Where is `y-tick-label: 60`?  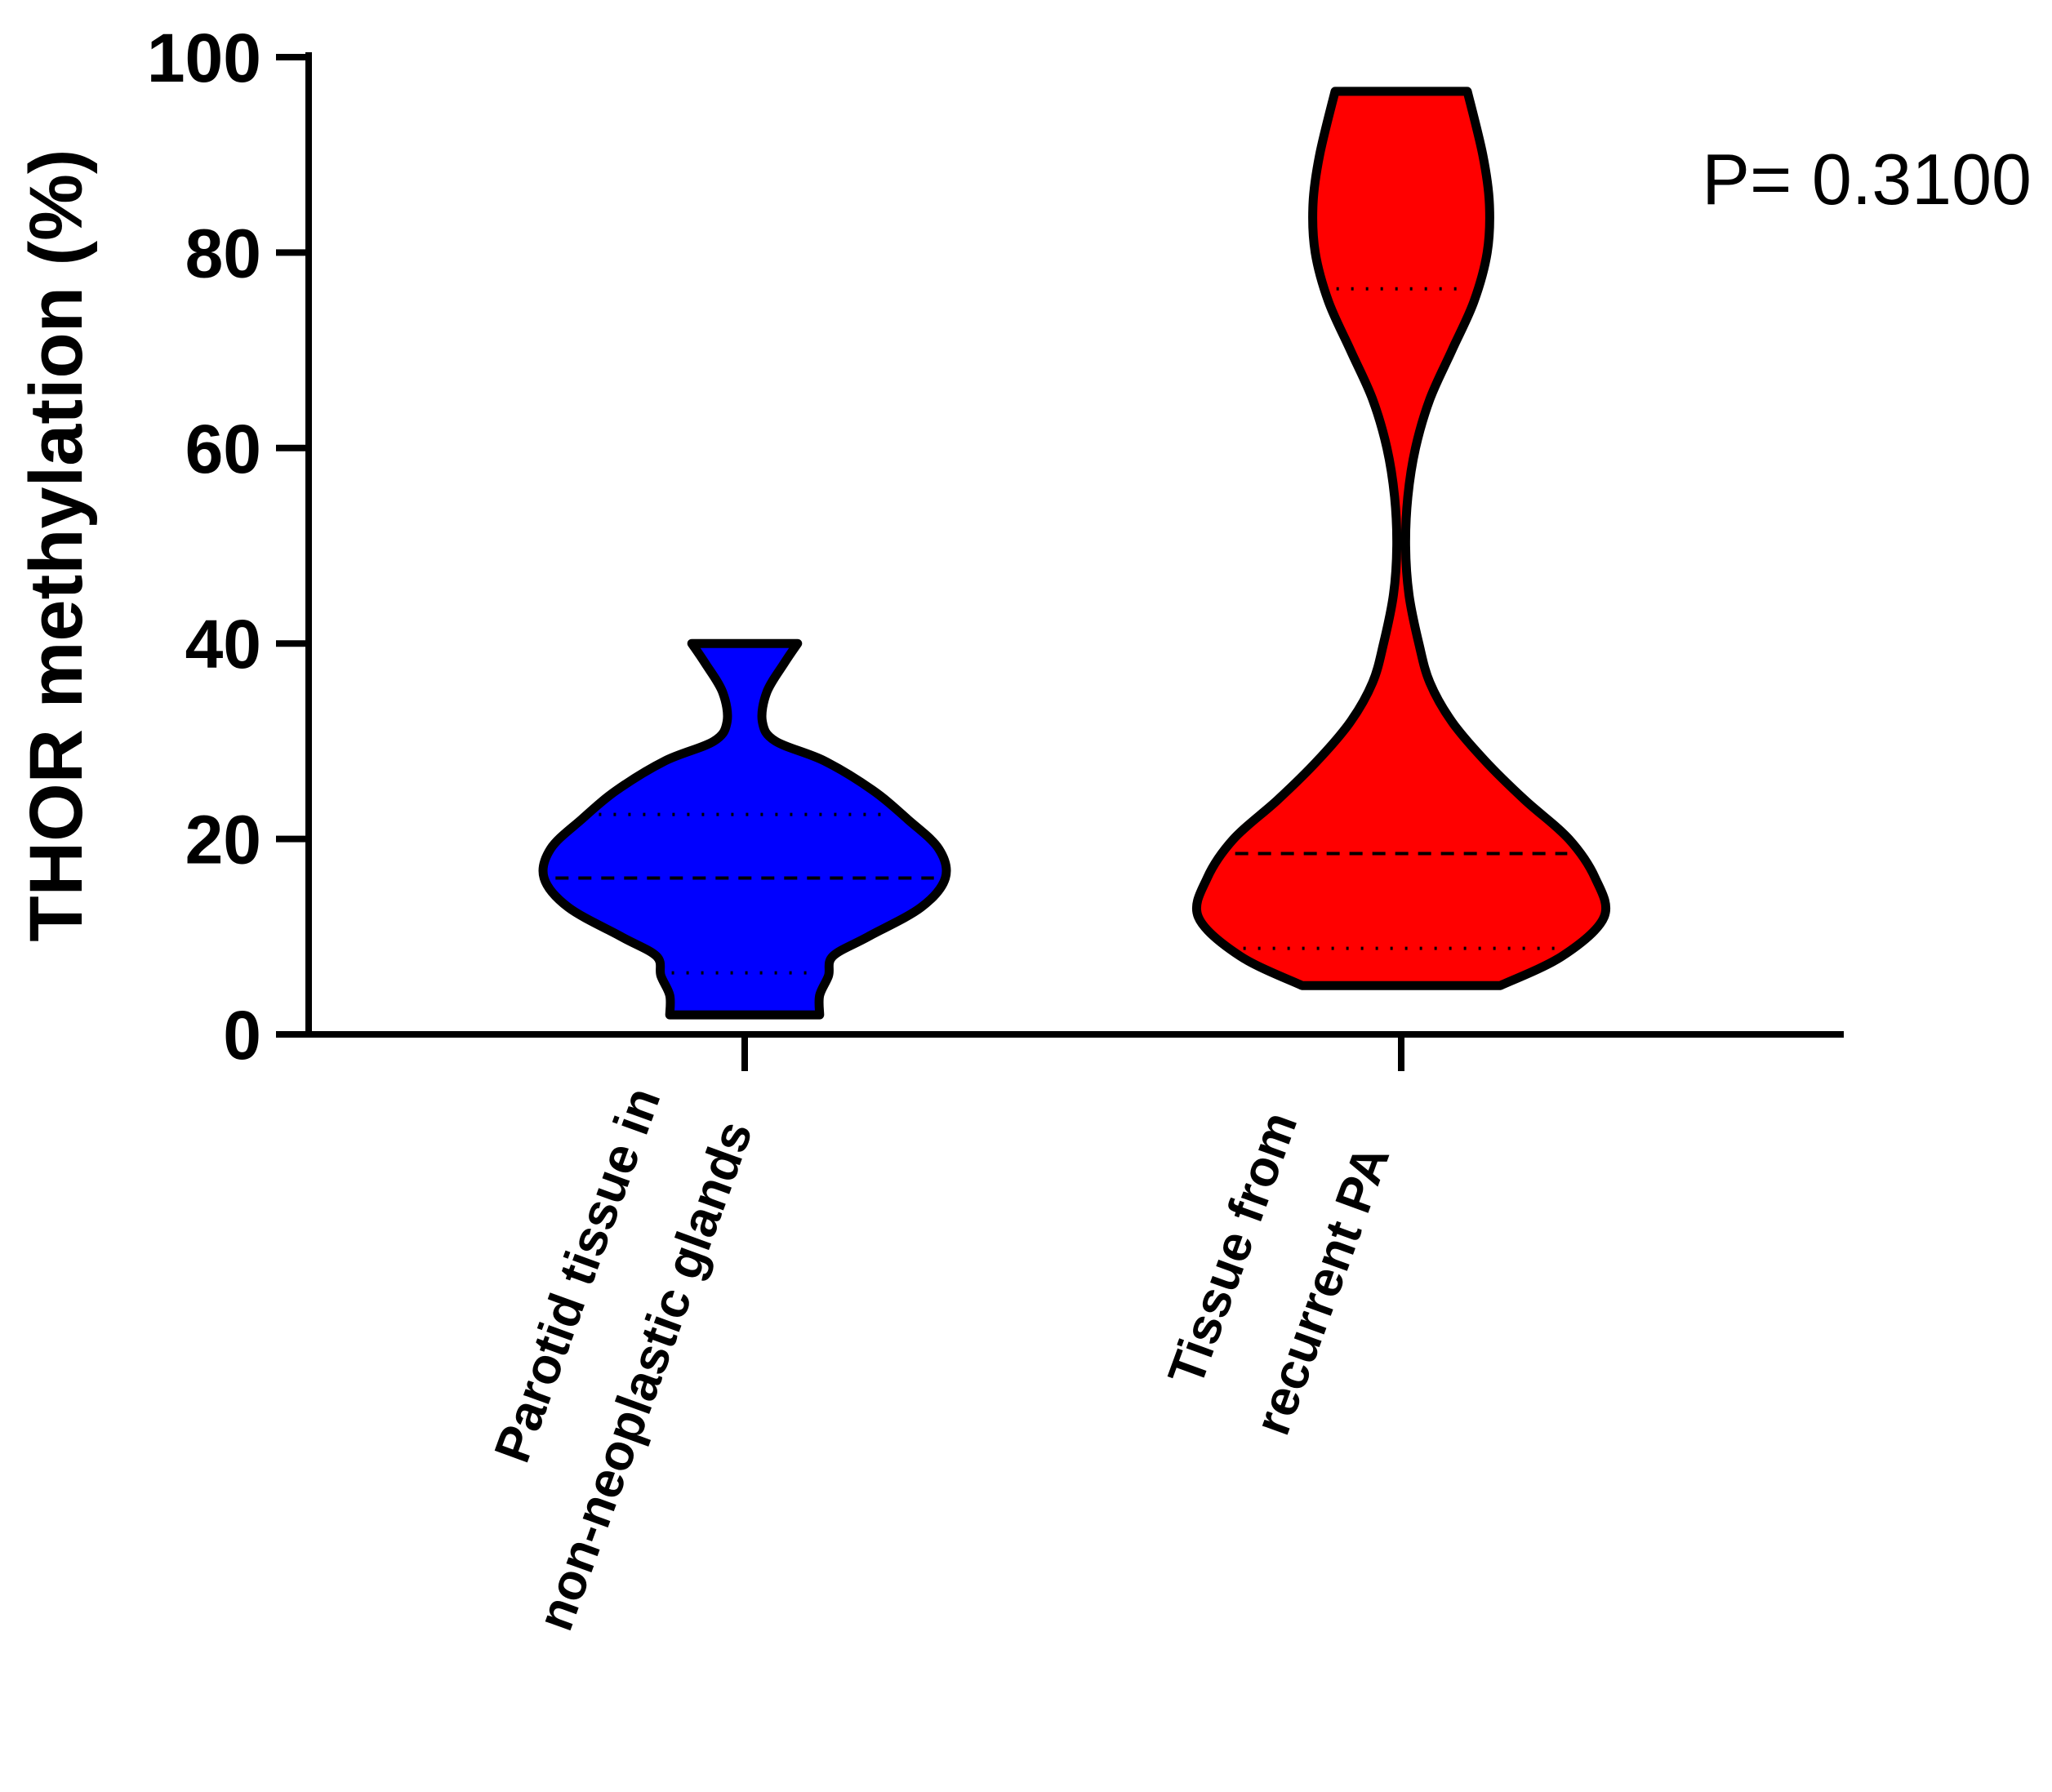 y-tick-label: 60 is located at coordinates (223, 449).